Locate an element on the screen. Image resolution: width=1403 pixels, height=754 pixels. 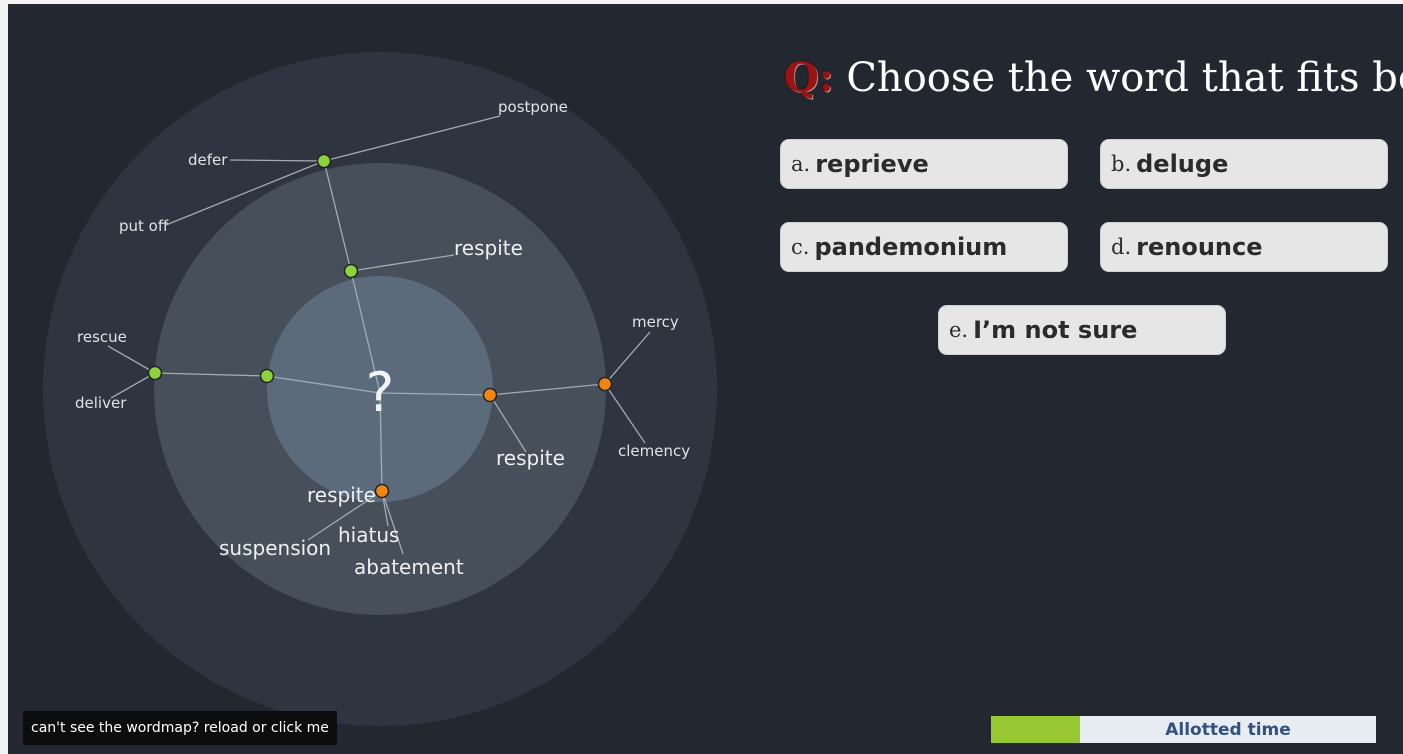
center-question-mark: ? is located at coordinates (380, 392).